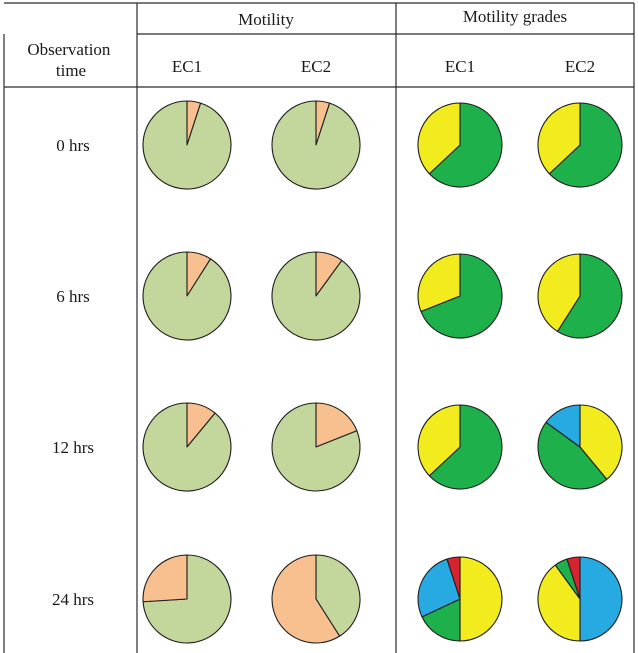 The width and height of the screenshot is (638, 653). I want to click on pie-motility-ec2-0hrs, so click(316, 145).